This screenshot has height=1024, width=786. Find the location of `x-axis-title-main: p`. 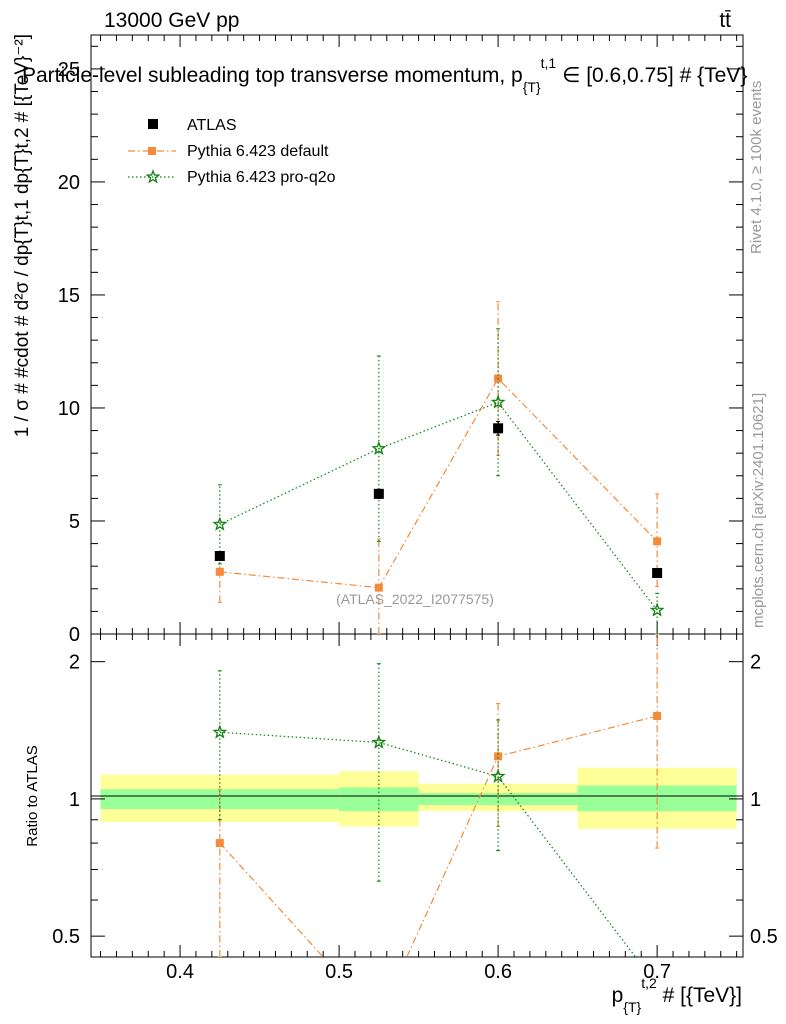

x-axis-title-main: p is located at coordinates (618, 995).